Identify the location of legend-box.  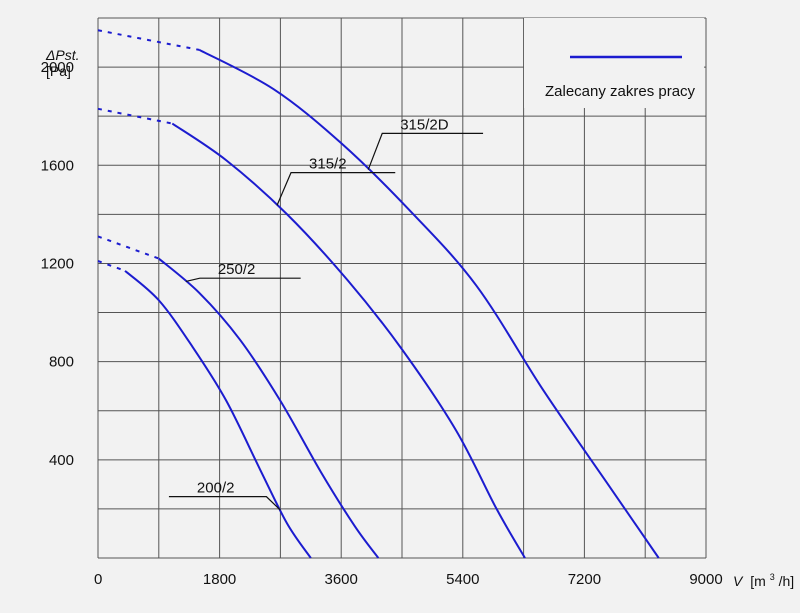
(614, 63).